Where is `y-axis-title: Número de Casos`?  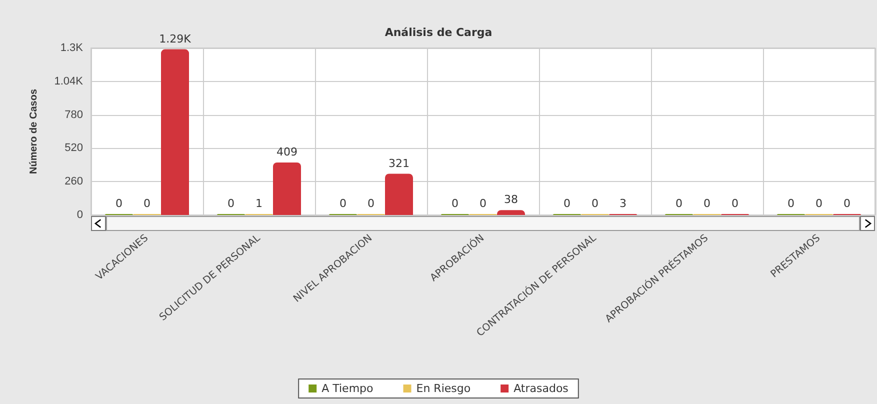 y-axis-title: Número de Casos is located at coordinates (34, 131).